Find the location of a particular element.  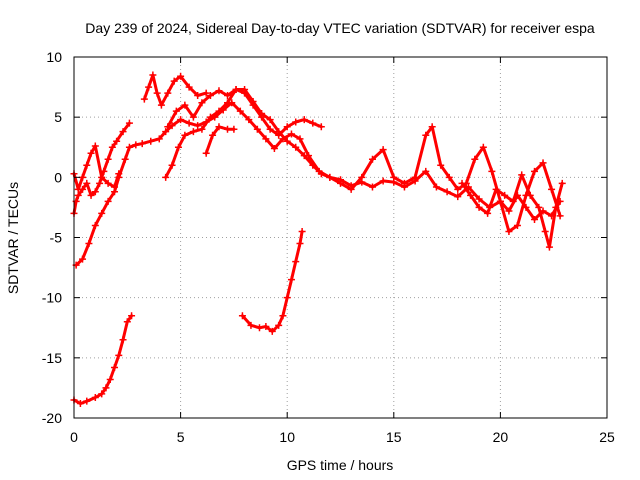

y-tick-label: -10 is located at coordinates (52, 298).